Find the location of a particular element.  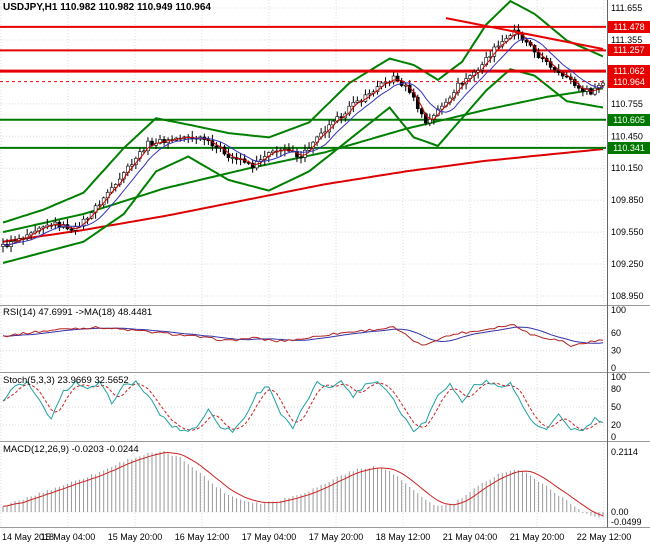

svg-text: 14 May 2018 is located at coordinates (28, 537).